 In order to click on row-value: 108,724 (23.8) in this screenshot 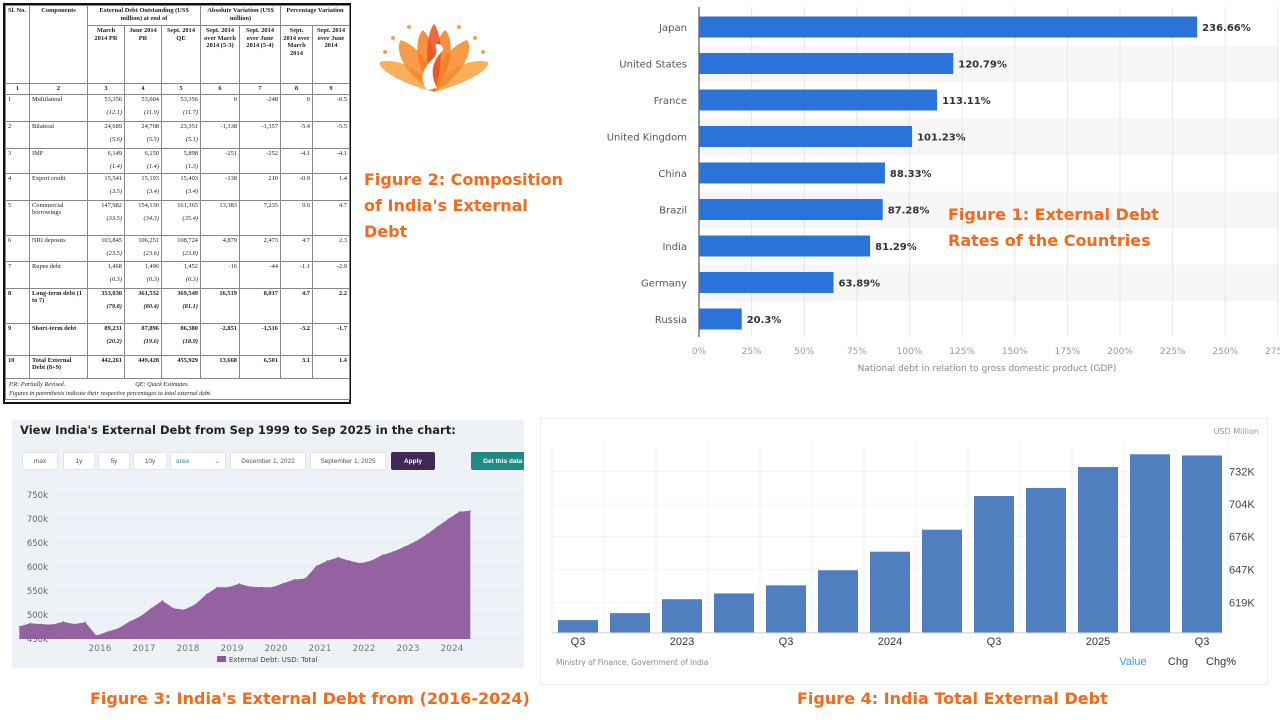, I will do `click(181, 248)`.